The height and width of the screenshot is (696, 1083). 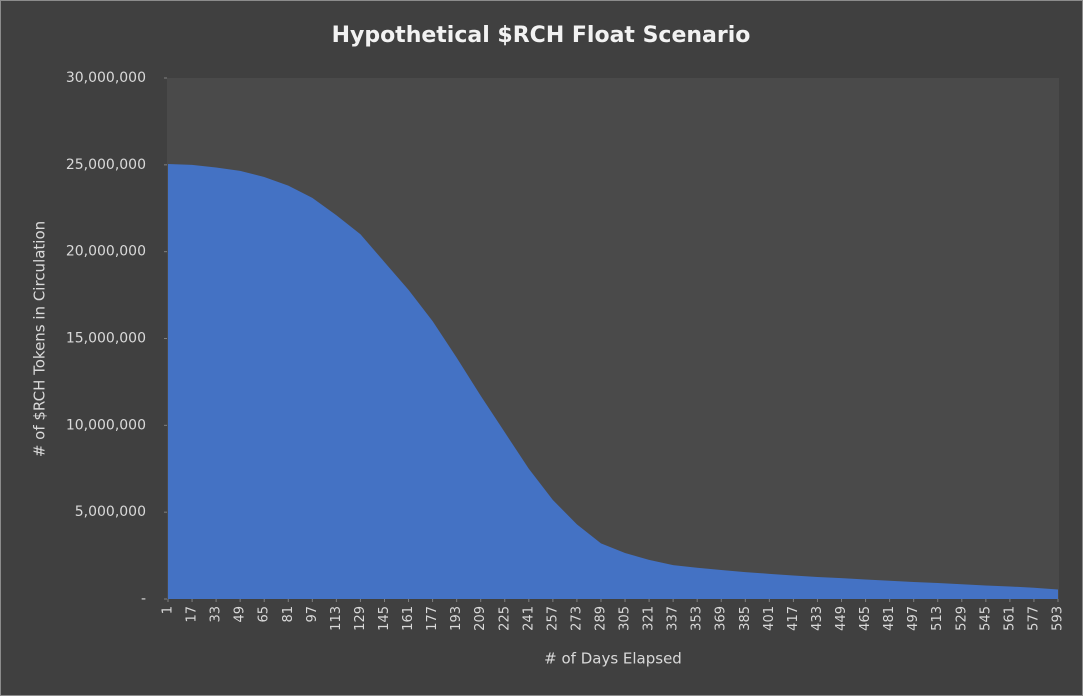 What do you see at coordinates (865, 618) in the screenshot?
I see `x-tick-label: 465` at bounding box center [865, 618].